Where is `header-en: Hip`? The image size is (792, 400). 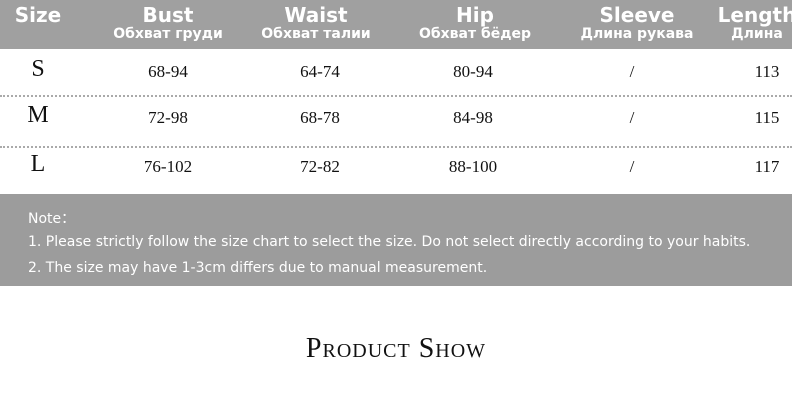 header-en: Hip is located at coordinates (475, 15).